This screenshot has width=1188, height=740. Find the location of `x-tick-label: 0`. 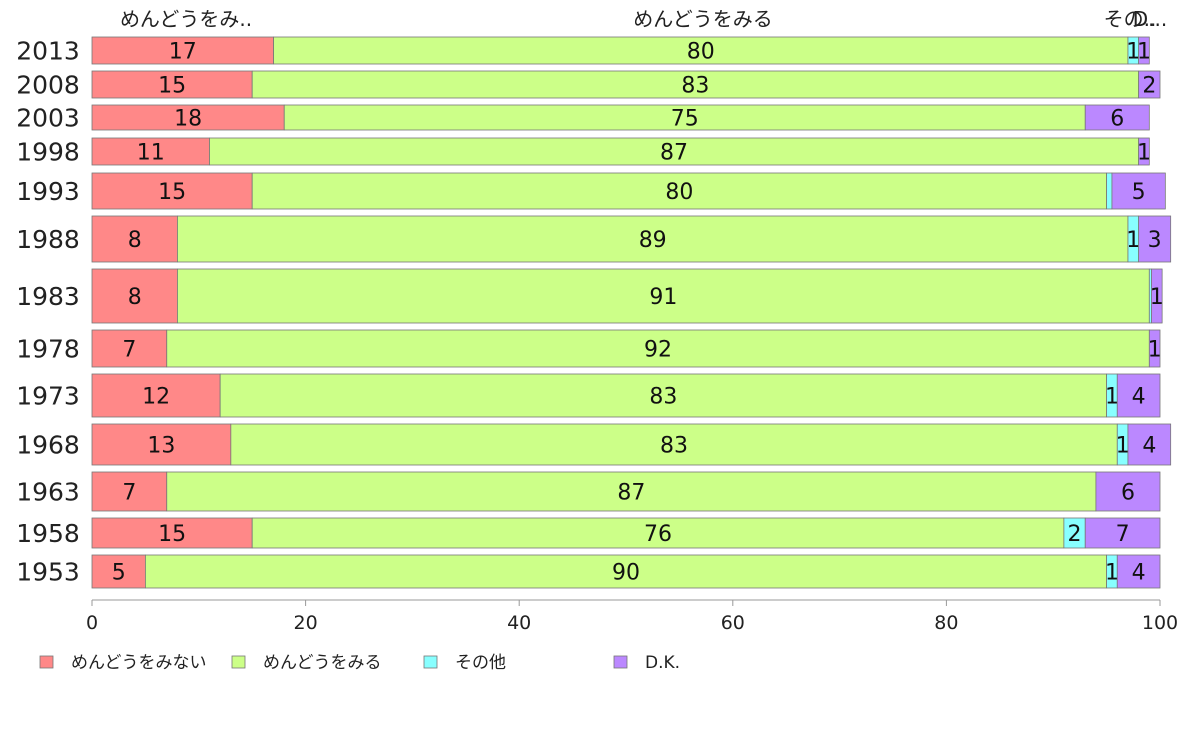

x-tick-label: 0 is located at coordinates (92, 623).